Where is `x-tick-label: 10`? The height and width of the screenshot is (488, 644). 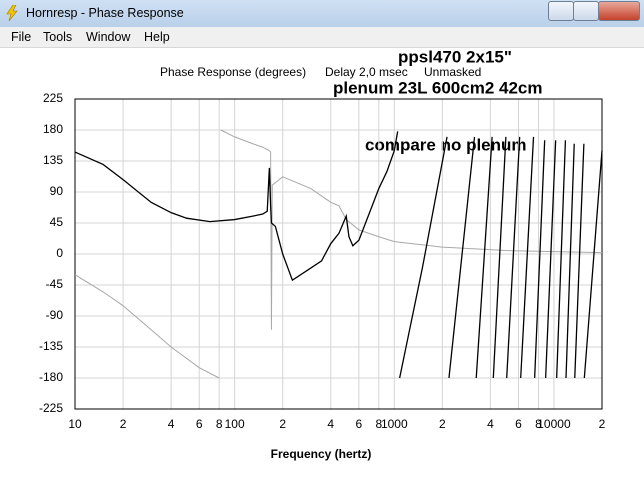
x-tick-label: 10 is located at coordinates (75, 424).